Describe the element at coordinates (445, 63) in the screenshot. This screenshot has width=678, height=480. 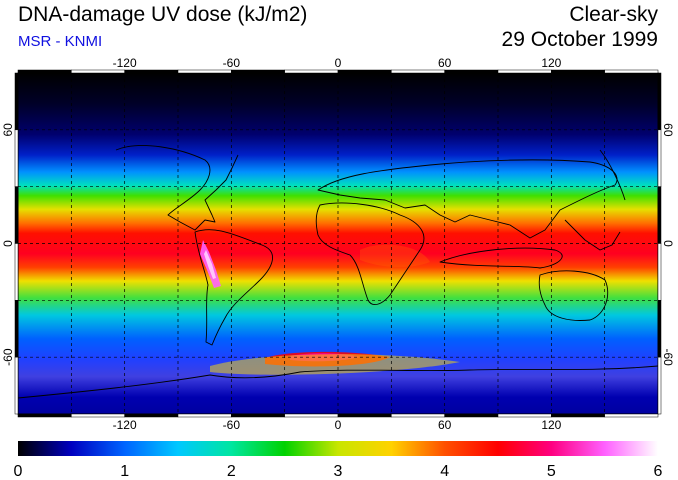
I see `lon-tick-label-top: 60` at that location.